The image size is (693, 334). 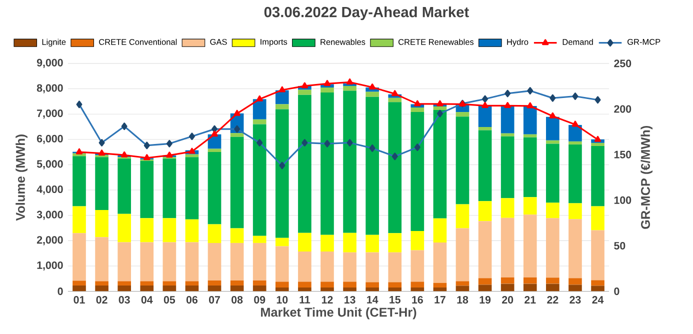 I want to click on x-tick-label: 04, so click(x=147, y=300).